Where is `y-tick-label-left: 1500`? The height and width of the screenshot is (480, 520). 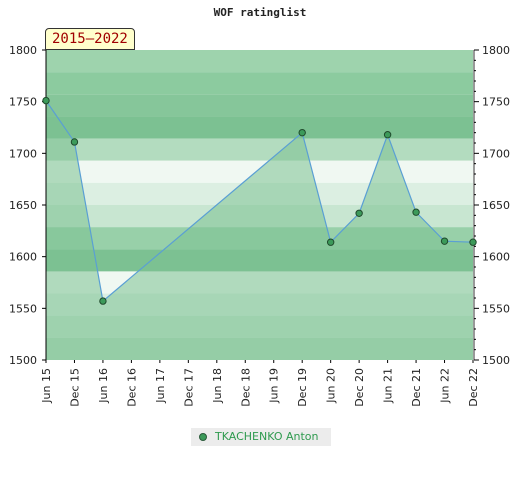
y-tick-label-left: 1500 is located at coordinates (23, 360).